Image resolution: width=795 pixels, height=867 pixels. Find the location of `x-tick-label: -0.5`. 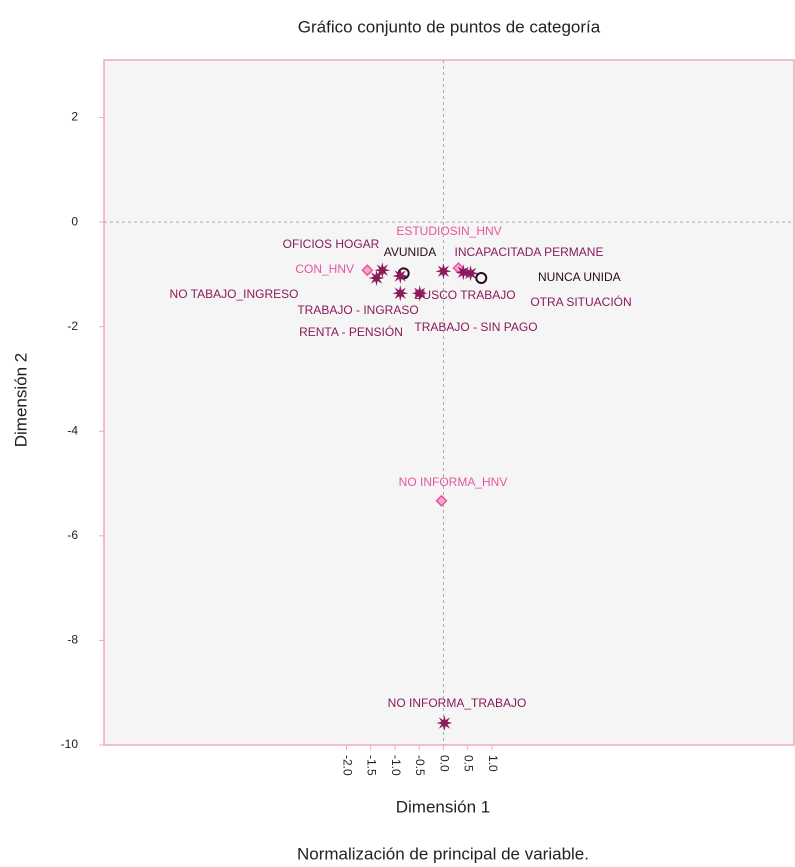

x-tick-label: -0.5 is located at coordinates (420, 765).